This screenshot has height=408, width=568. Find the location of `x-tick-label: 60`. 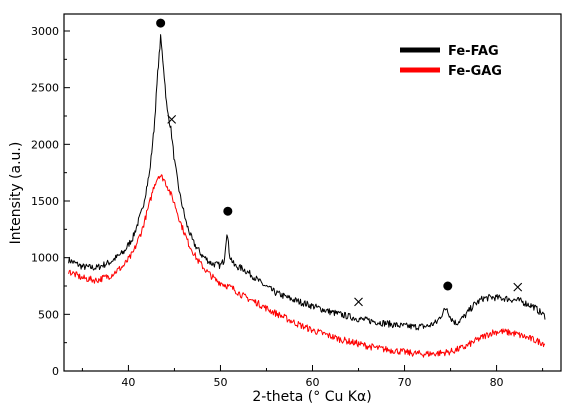

x-tick-label: 60 is located at coordinates (313, 382).